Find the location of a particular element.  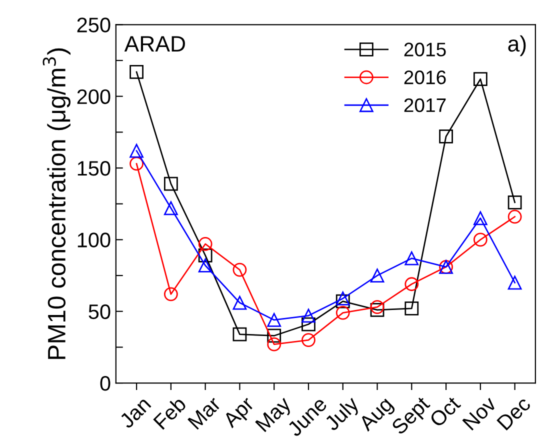

legend-label: 2016 is located at coordinates (425, 77).